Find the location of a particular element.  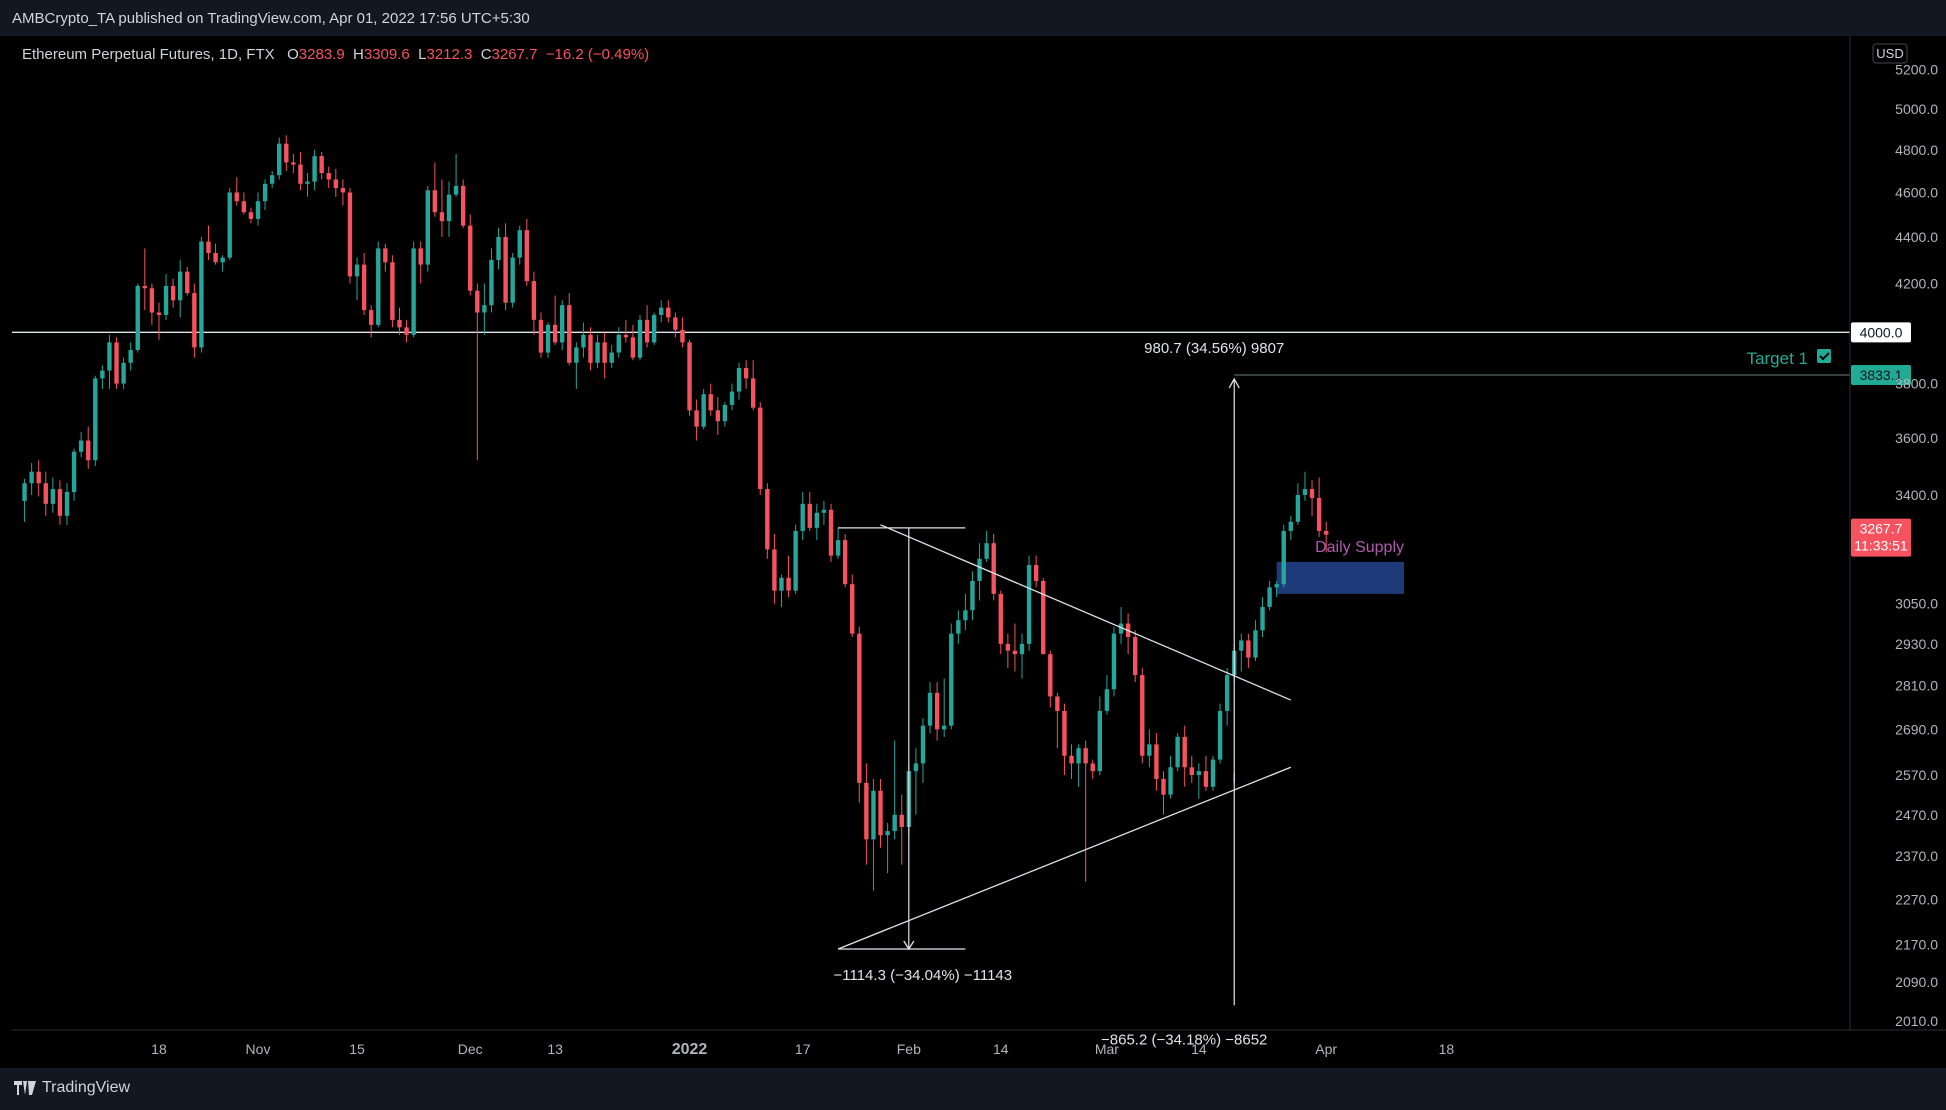

low-value: 3212.3 is located at coordinates (449, 54).